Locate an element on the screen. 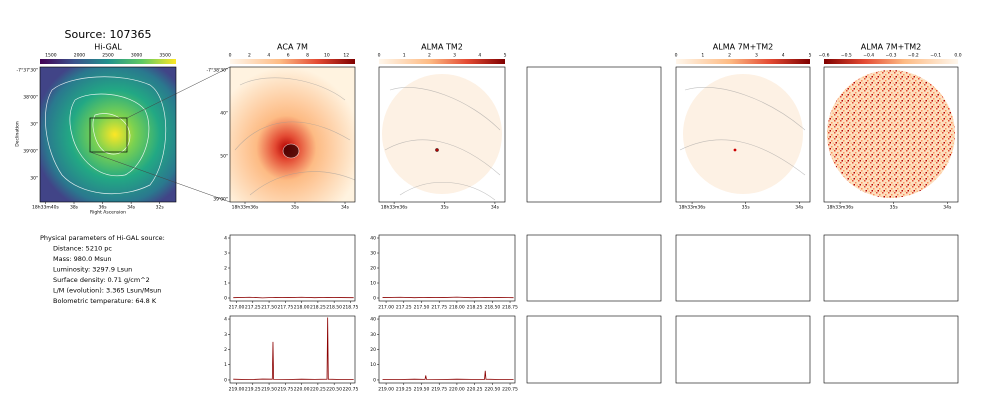 Image resolution: width=1000 pixels, height=405 pixels. x-tick-label: 218.00 is located at coordinates (302, 308).